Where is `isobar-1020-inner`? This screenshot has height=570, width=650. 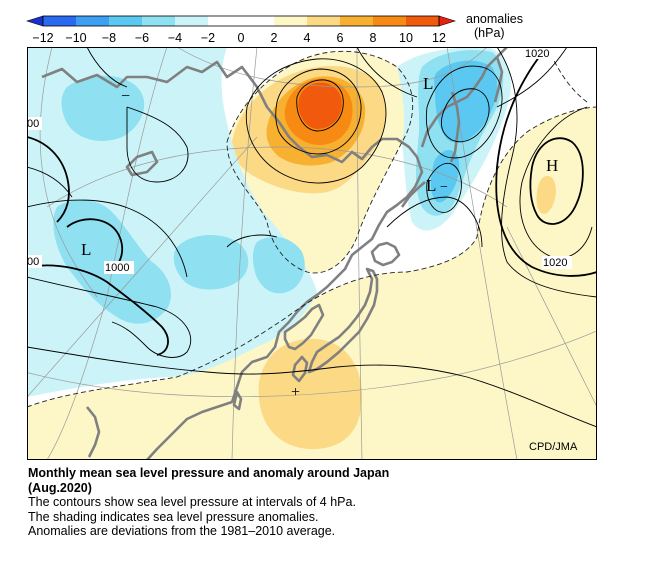 isobar-1020-inner is located at coordinates (556, 181).